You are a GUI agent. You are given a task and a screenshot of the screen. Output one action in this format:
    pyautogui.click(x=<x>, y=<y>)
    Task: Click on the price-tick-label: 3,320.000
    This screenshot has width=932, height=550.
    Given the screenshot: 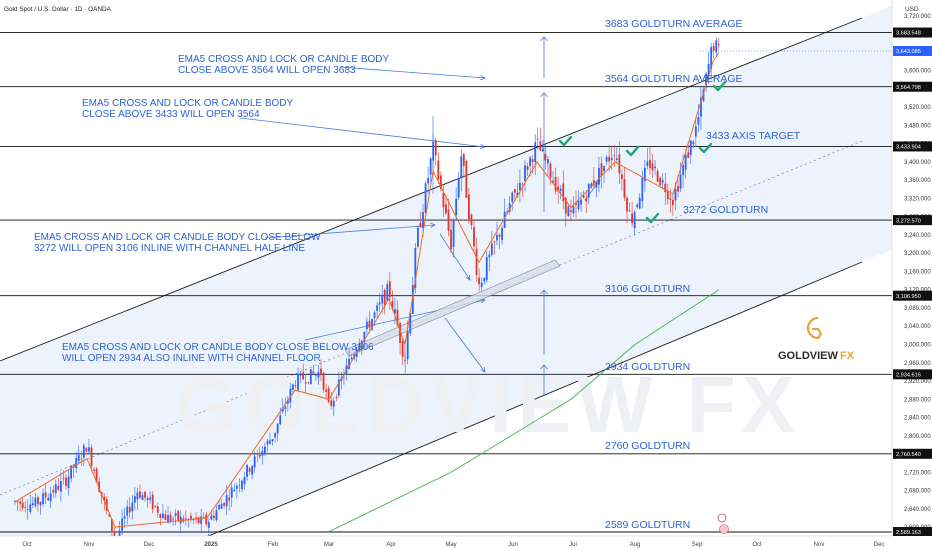 What is the action you would take?
    pyautogui.click(x=917, y=199)
    